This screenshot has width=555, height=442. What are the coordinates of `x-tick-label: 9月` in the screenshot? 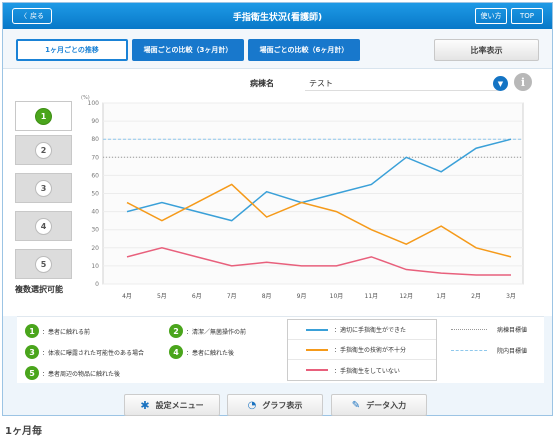 It's located at (302, 296).